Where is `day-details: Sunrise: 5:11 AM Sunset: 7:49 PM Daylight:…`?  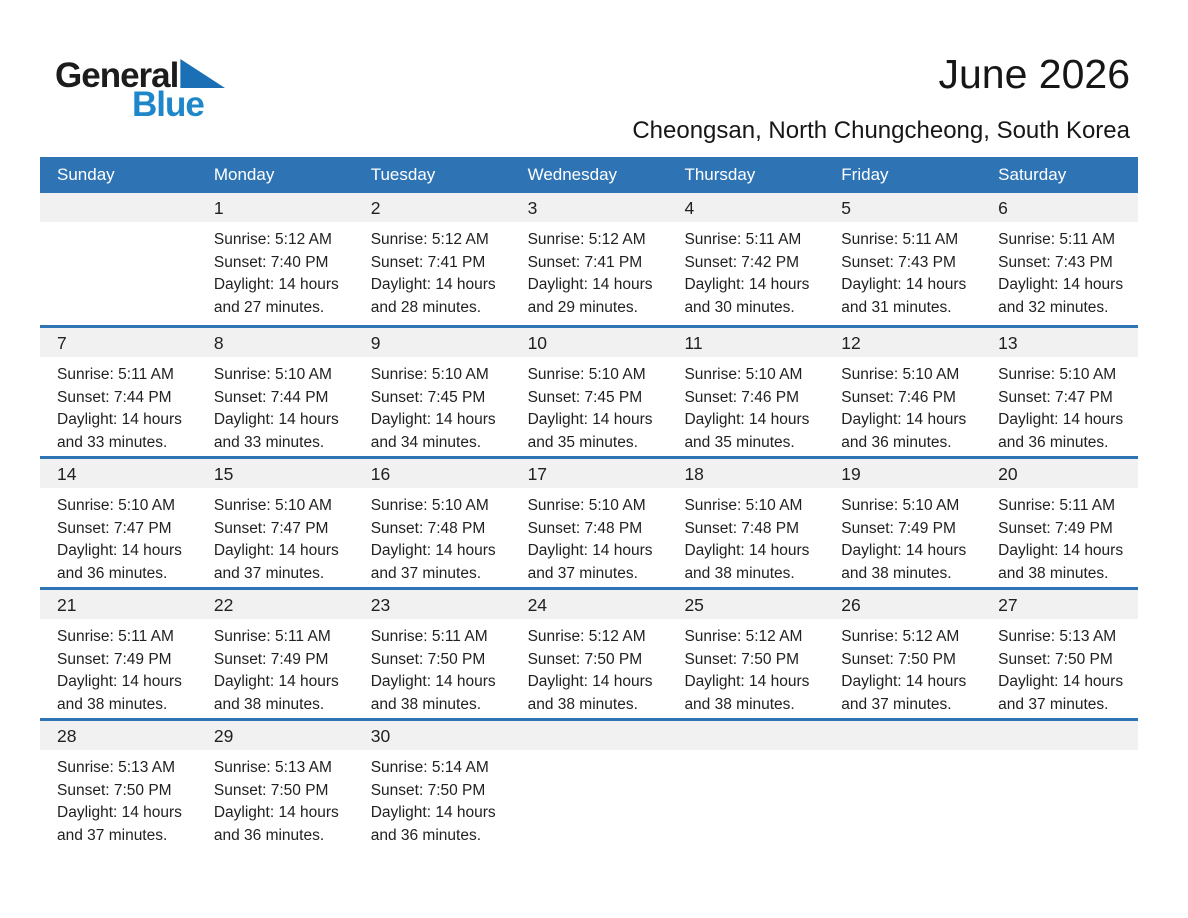
day-details: Sunrise: 5:11 AM Sunset: 7:49 PM Daylight:… is located at coordinates (118, 667).